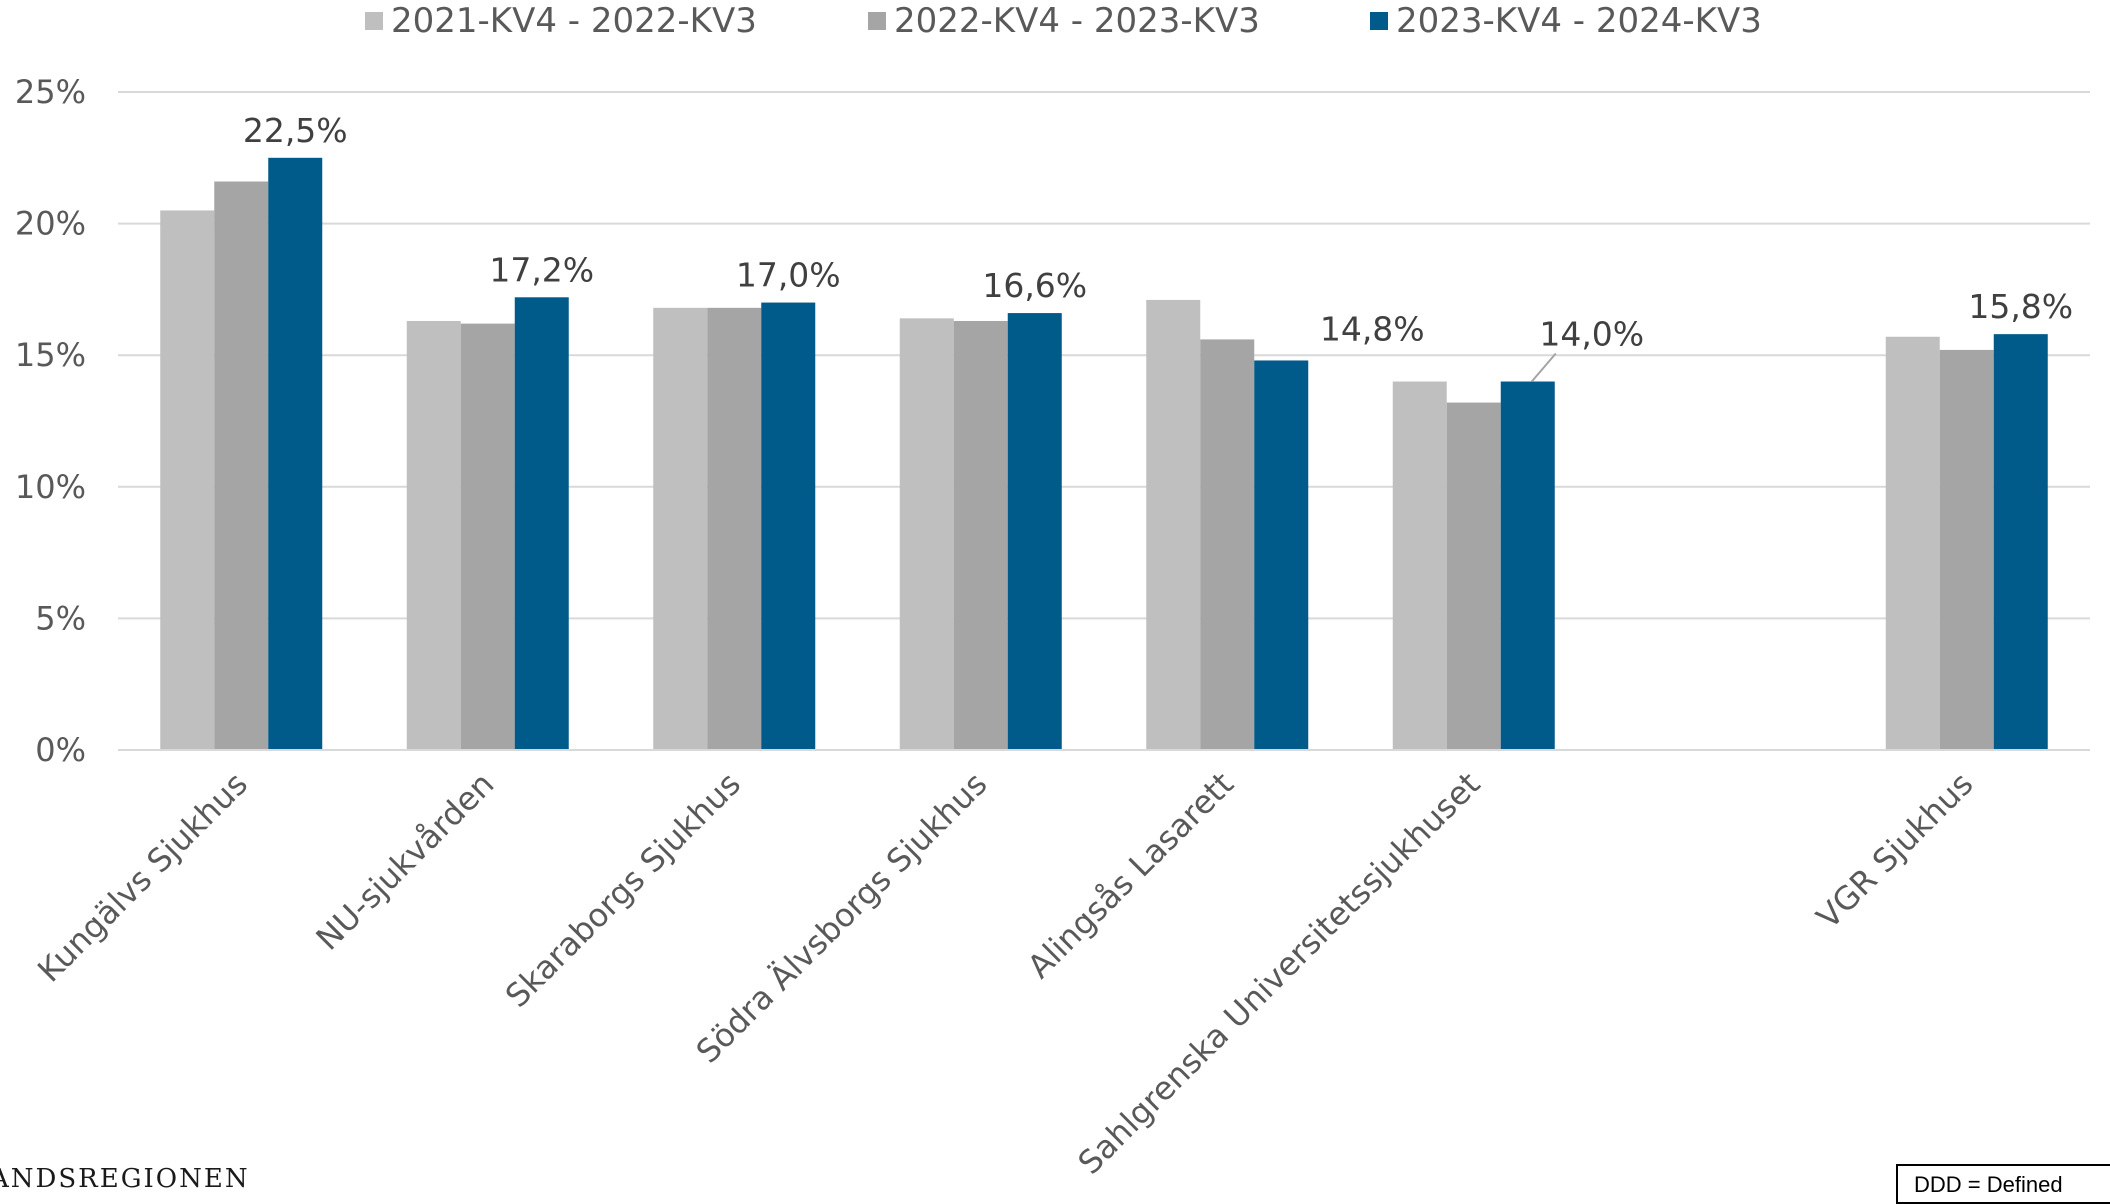  What do you see at coordinates (60, 618) in the screenshot?
I see `y-tick-label: 5%` at bounding box center [60, 618].